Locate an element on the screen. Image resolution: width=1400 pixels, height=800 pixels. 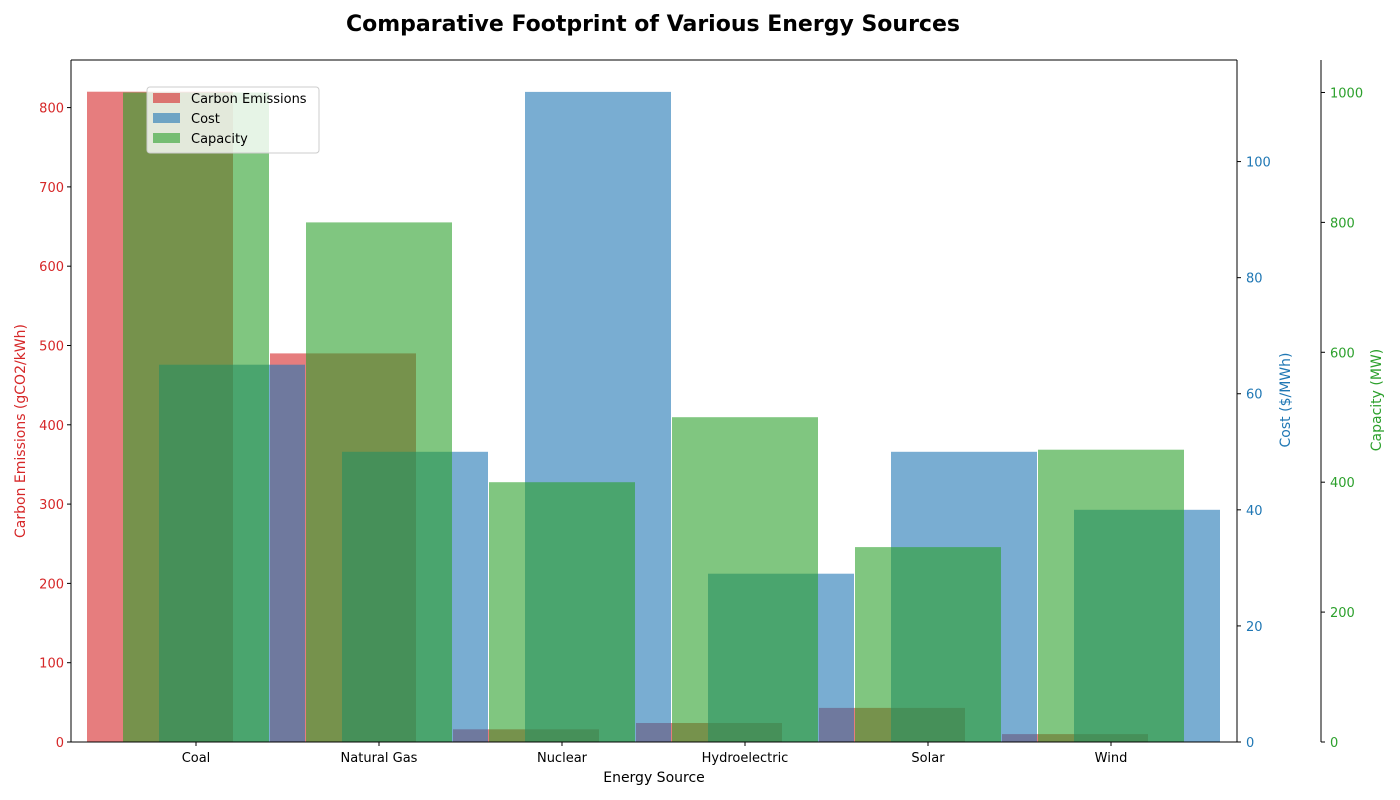
left-y-tick-label: 200 is located at coordinates (51, 584).